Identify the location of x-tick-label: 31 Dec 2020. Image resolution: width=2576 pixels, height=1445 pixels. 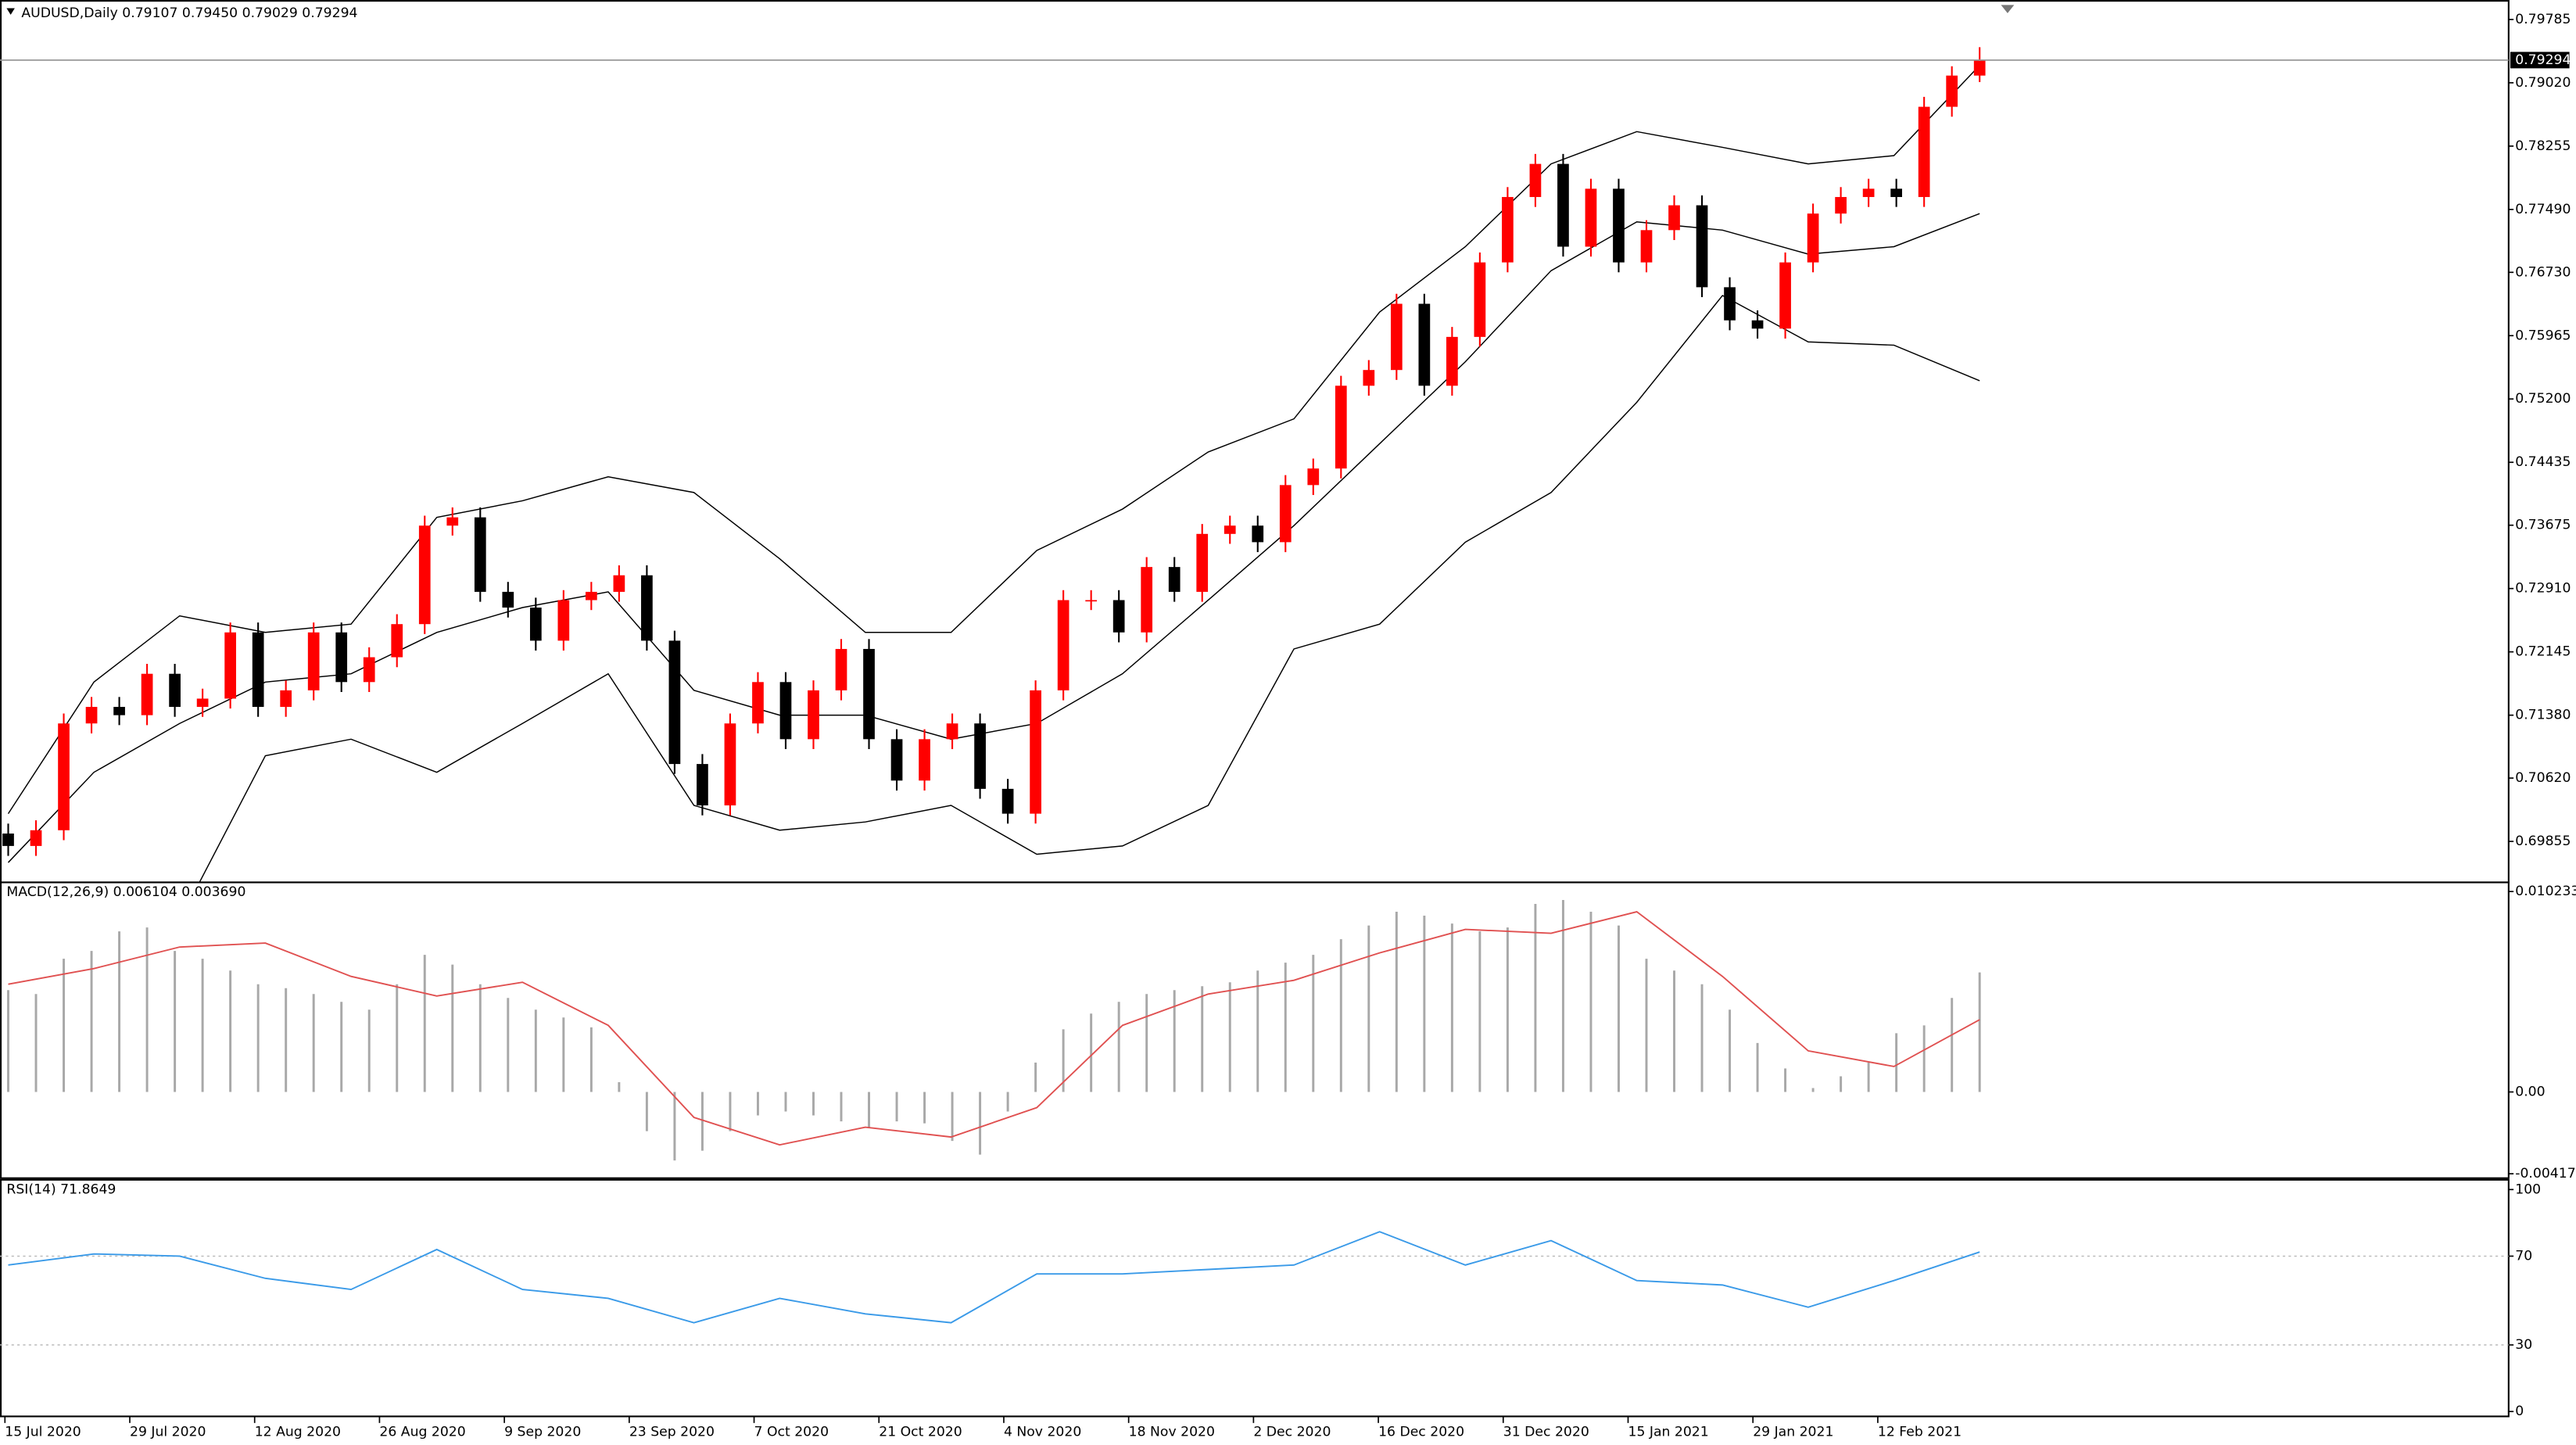
(1546, 1432).